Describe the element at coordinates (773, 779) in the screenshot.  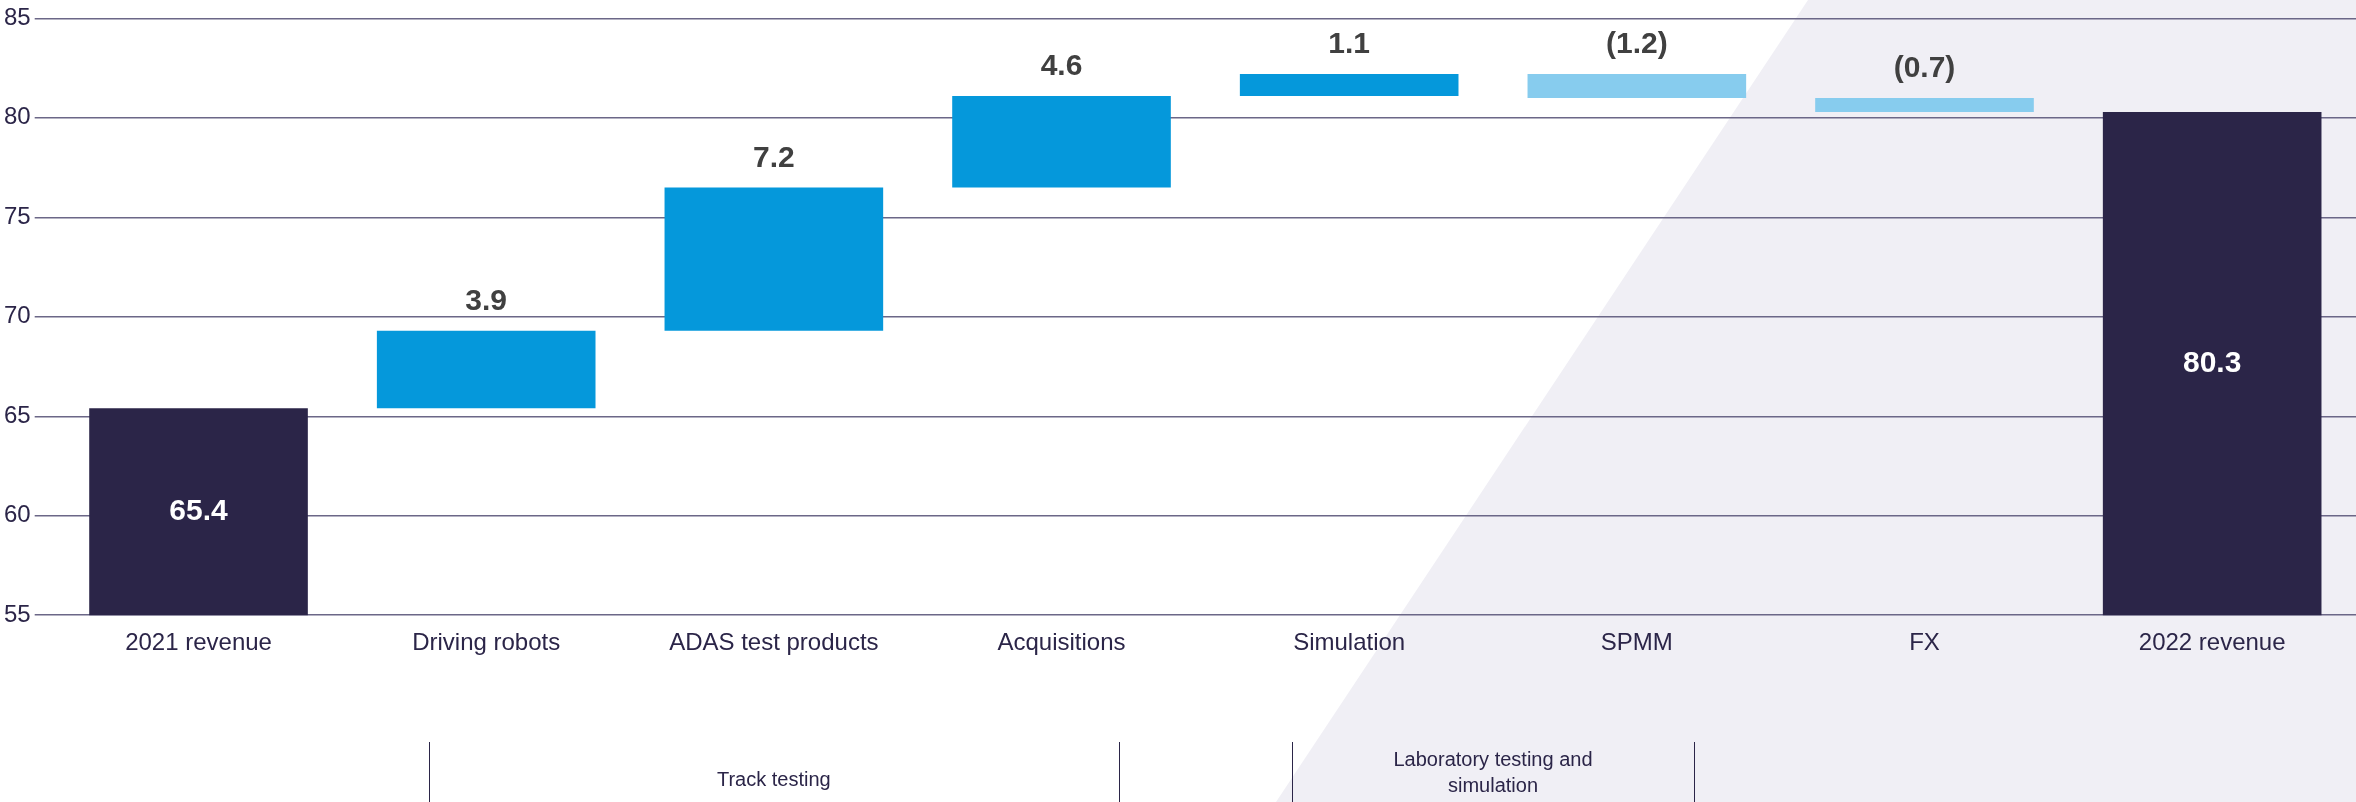
I see `text: Track testing` at that location.